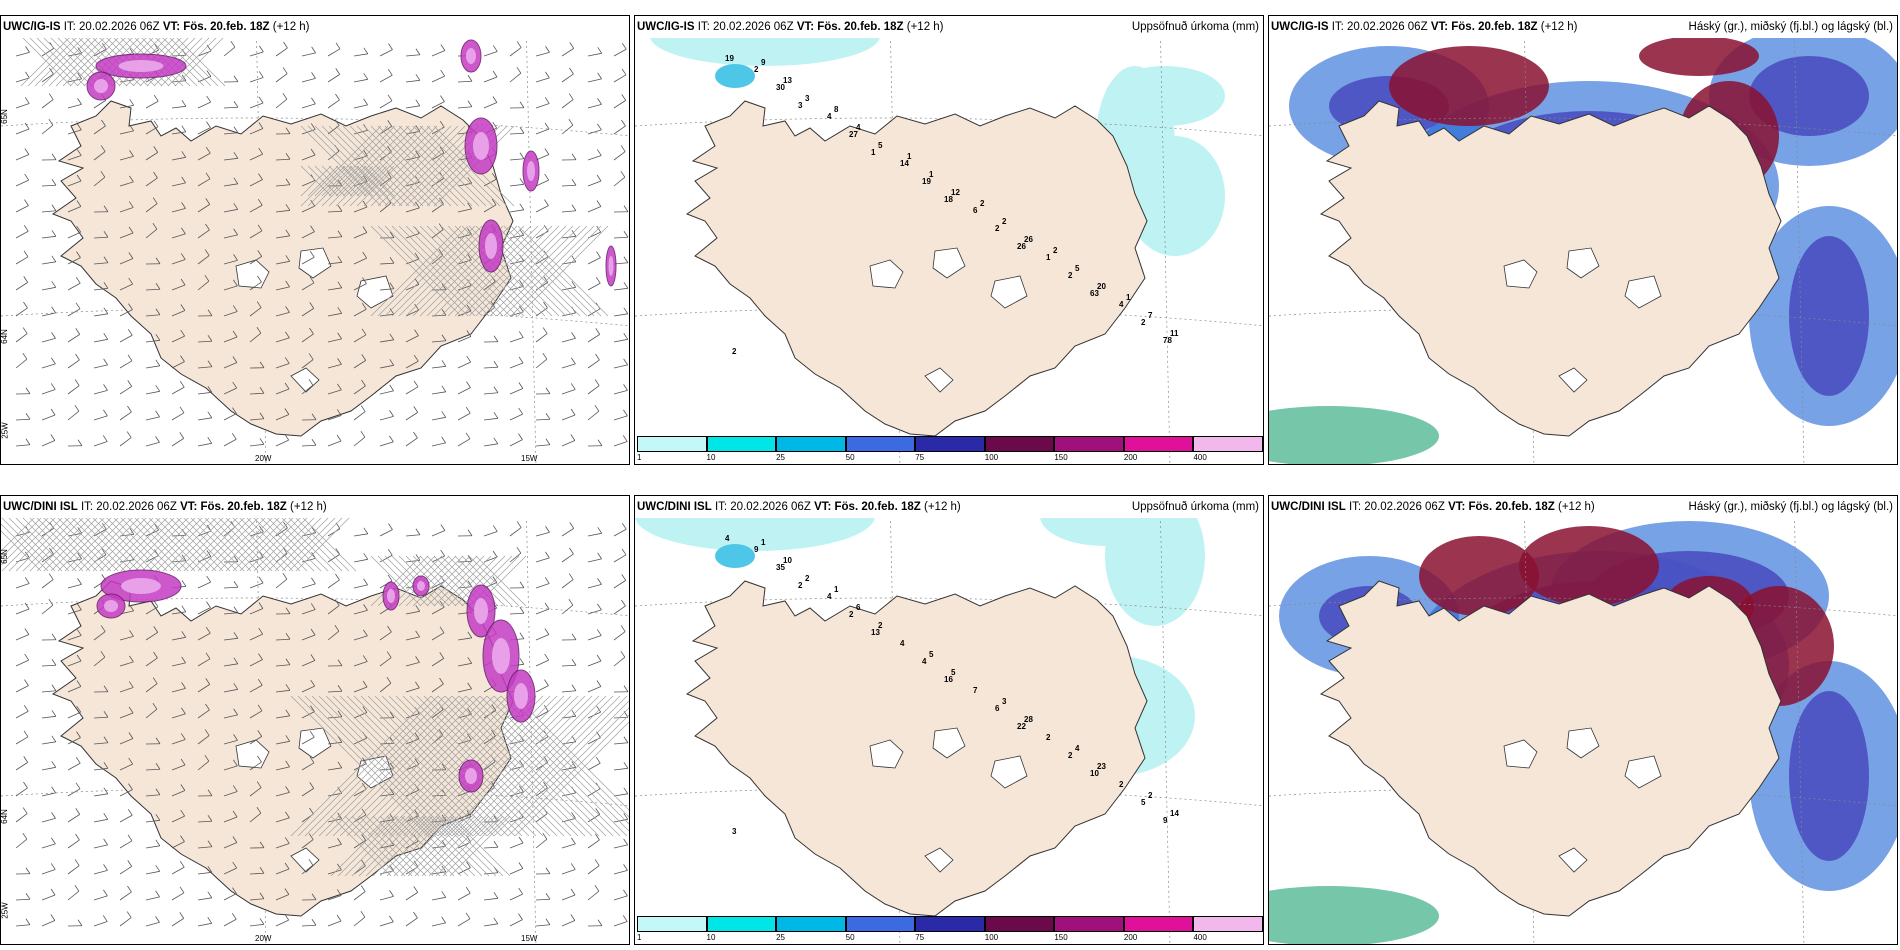 Image resolution: width=1900 pixels, height=950 pixels. What do you see at coordinates (836, 109) in the screenshot?
I see `precip-value: 8` at bounding box center [836, 109].